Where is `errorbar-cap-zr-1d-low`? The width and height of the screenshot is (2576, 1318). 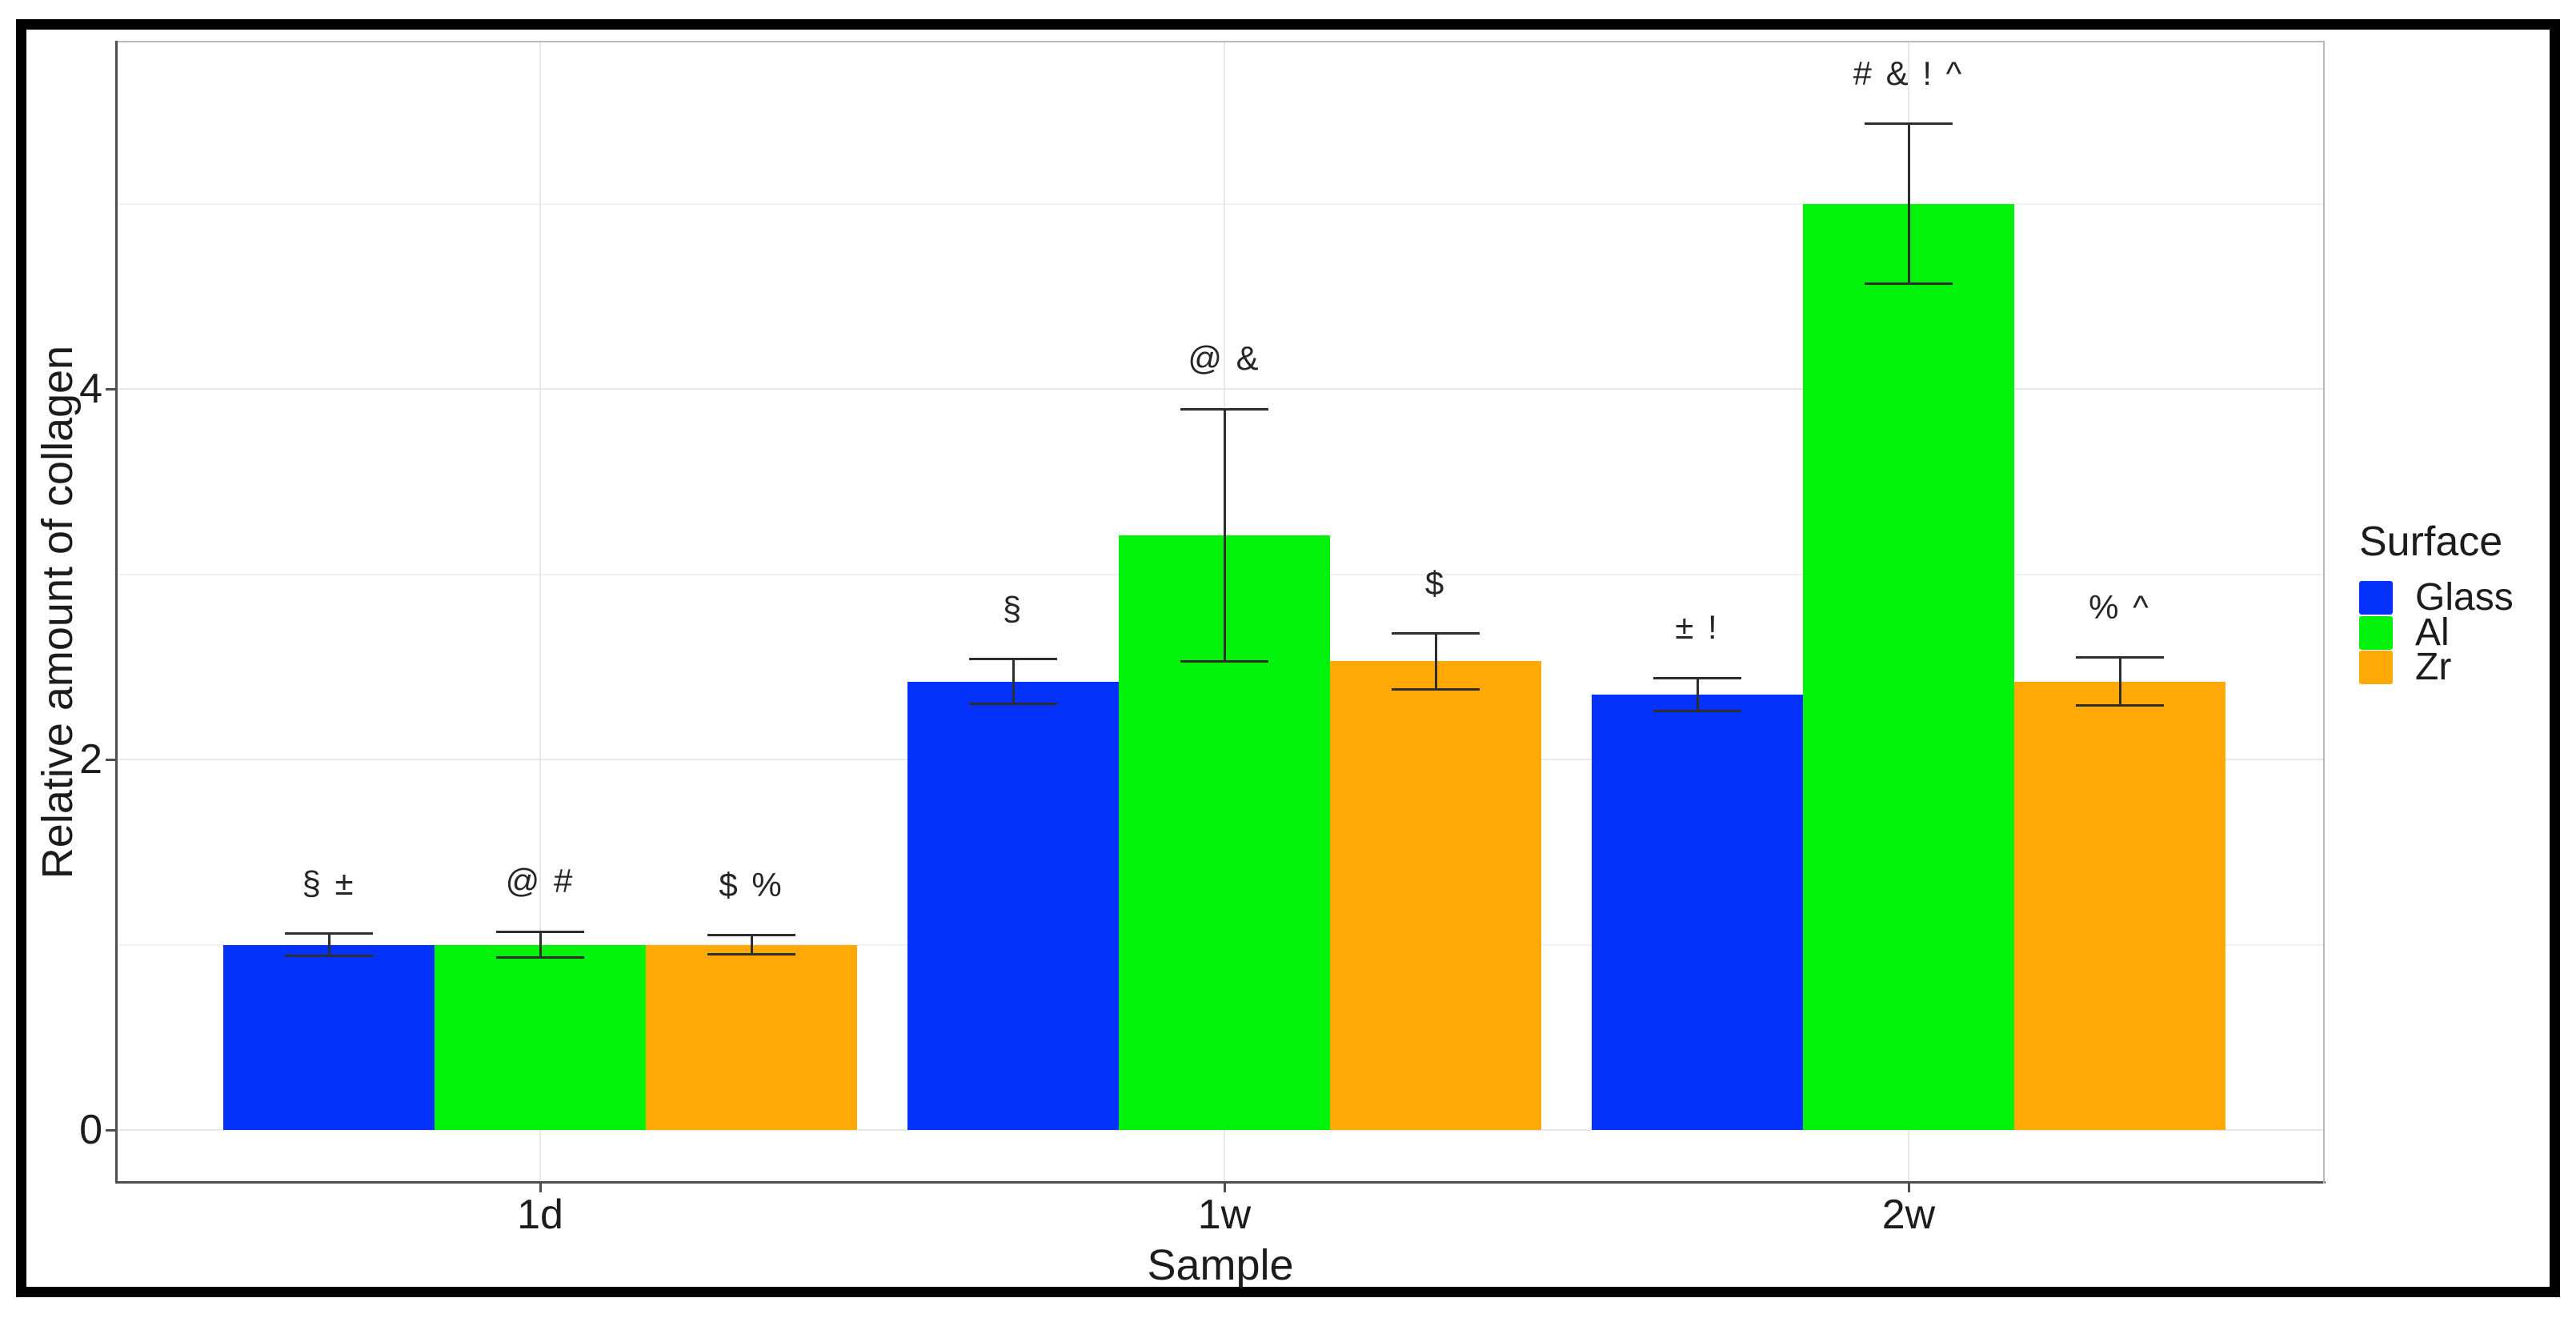 errorbar-cap-zr-1d-low is located at coordinates (751, 953).